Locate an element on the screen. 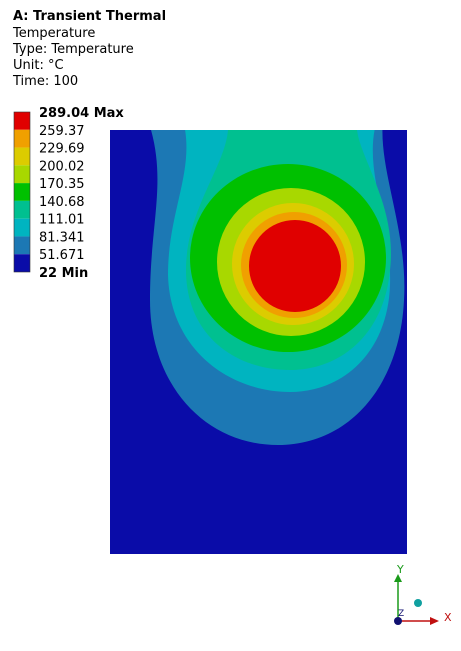 Image resolution: width=461 pixels, height=651 pixels. z-axis is located at coordinates (398, 621).